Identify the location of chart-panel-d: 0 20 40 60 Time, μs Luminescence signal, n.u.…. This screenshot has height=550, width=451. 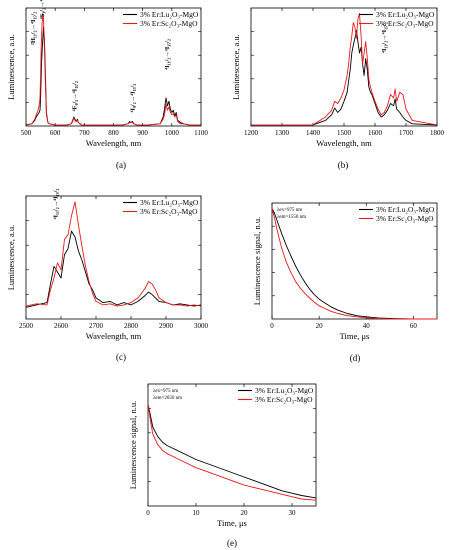
(345, 282).